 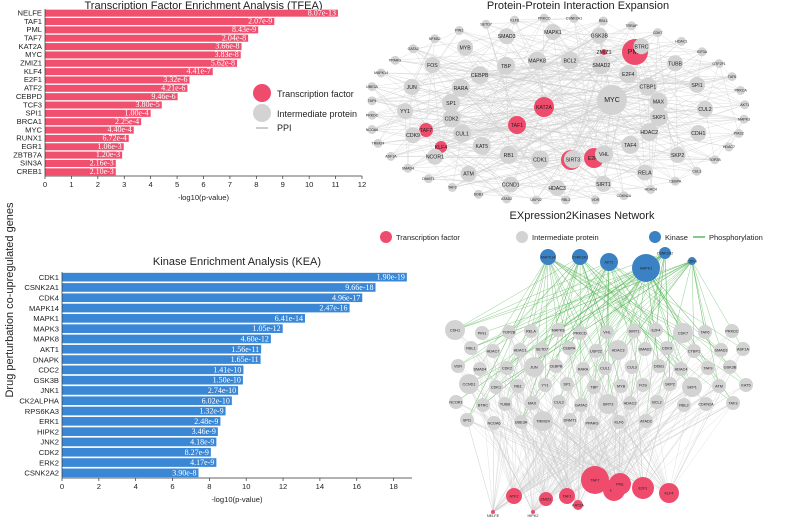 What do you see at coordinates (546, 500) in the screenshot?
I see `x2k-tf-label: ZMIZ1` at bounding box center [546, 500].